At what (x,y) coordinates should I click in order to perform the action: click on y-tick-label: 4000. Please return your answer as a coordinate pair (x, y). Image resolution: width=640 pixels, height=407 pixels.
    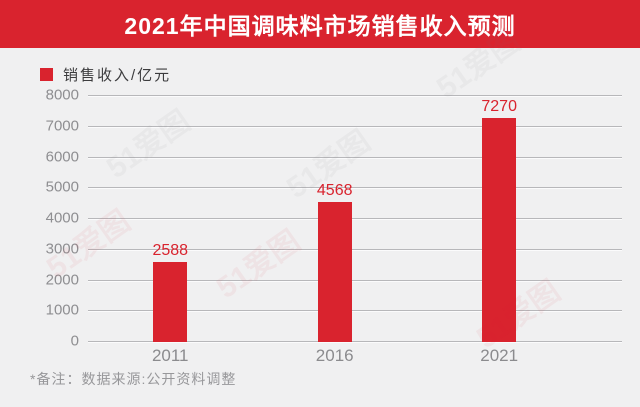
    Looking at the image, I should click on (62, 218).